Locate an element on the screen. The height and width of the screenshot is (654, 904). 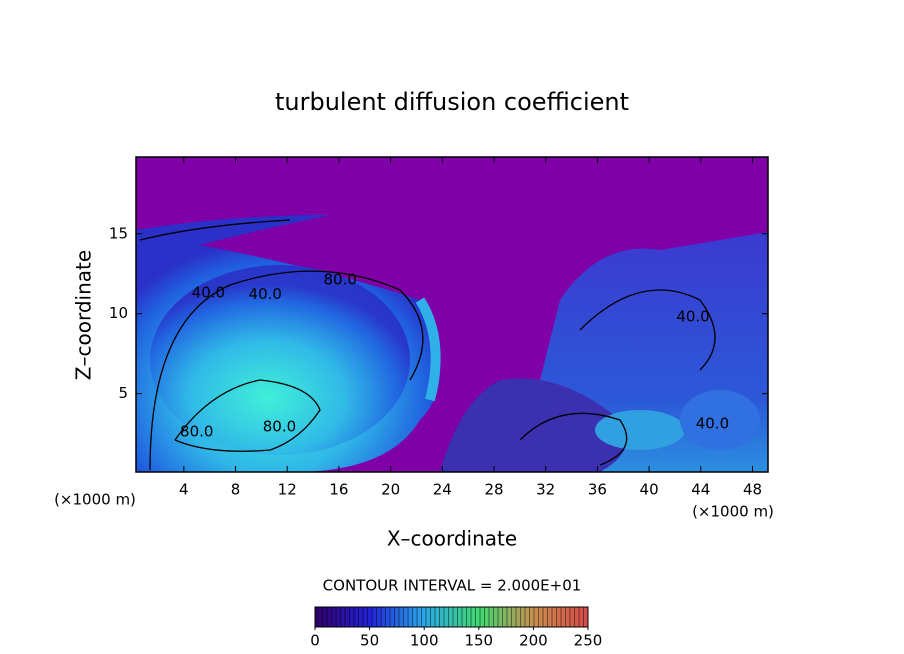
x-axis-label: X–coordinate is located at coordinates (452, 539).